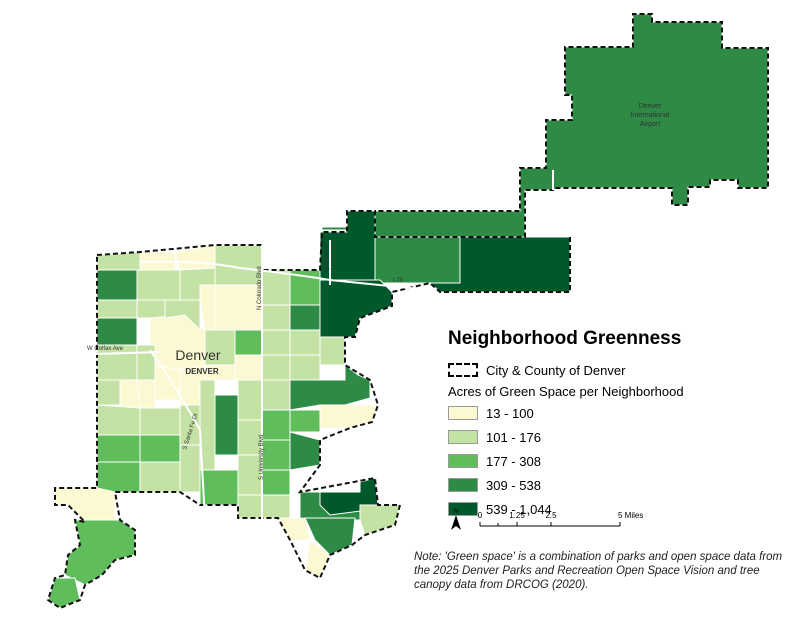  I want to click on scale-line, so click(550, 524).